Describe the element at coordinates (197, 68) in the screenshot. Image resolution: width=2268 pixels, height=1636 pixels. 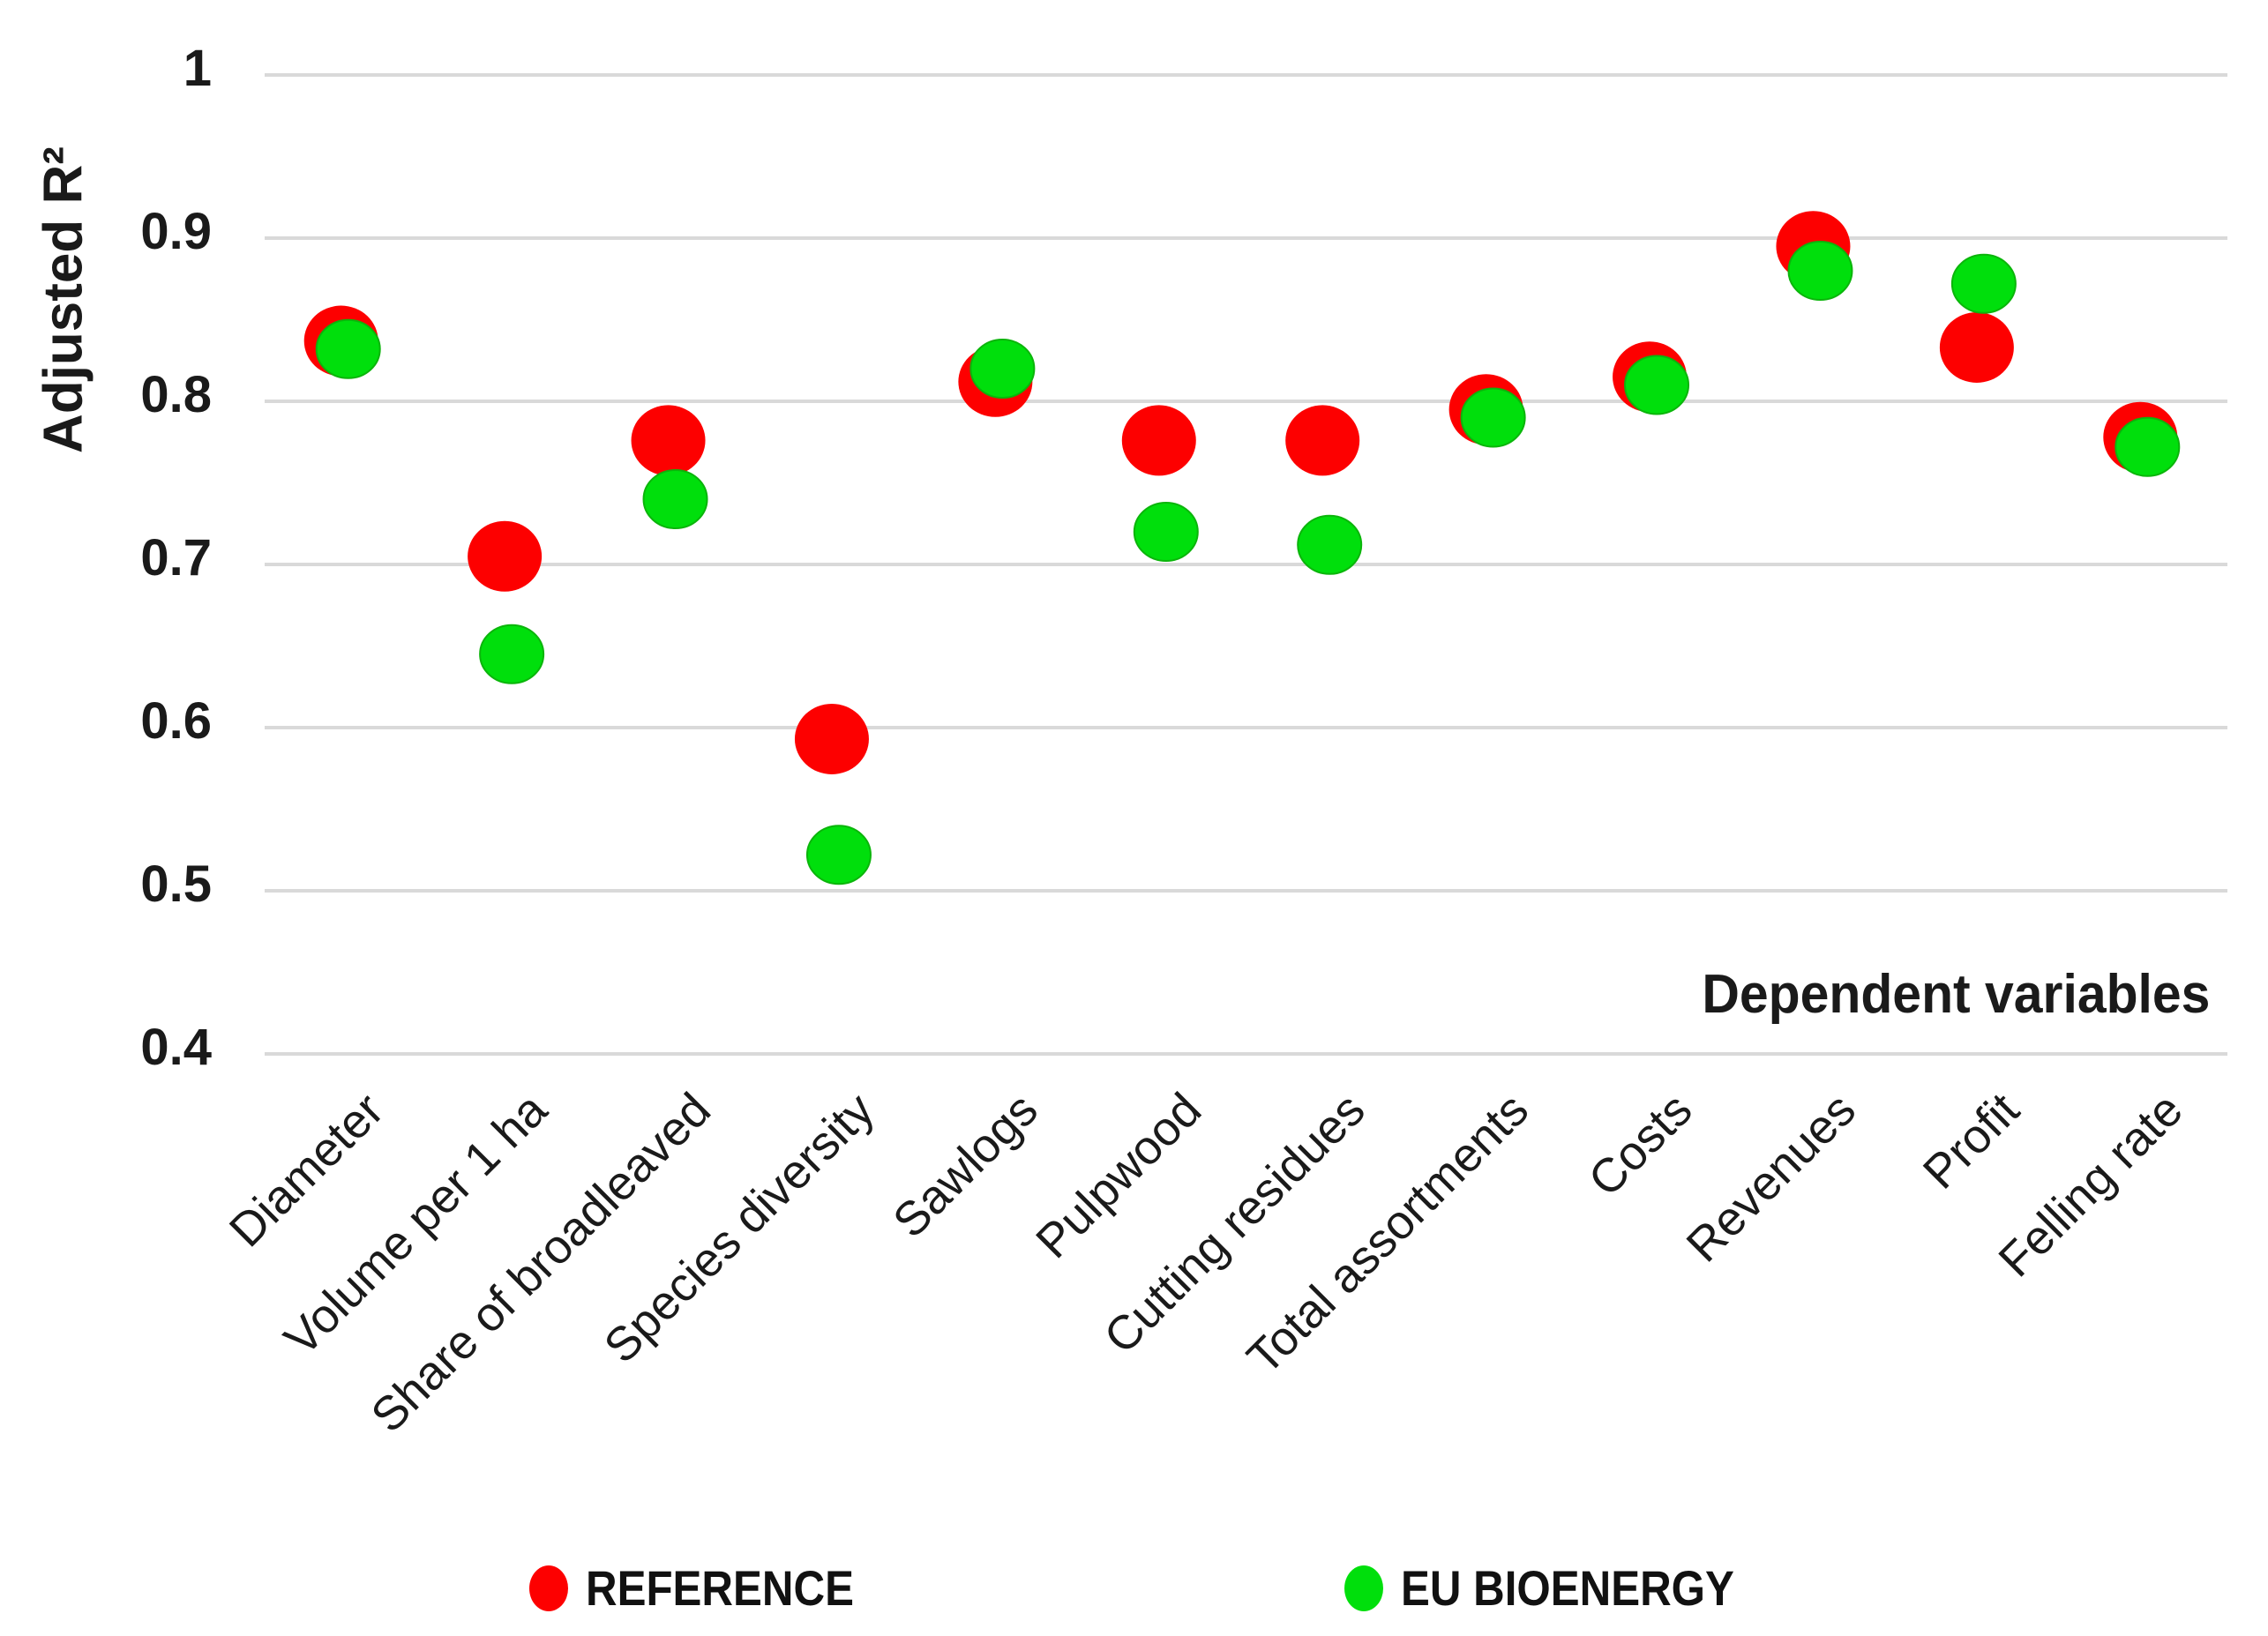
I see `y-tick-label: 1` at that location.